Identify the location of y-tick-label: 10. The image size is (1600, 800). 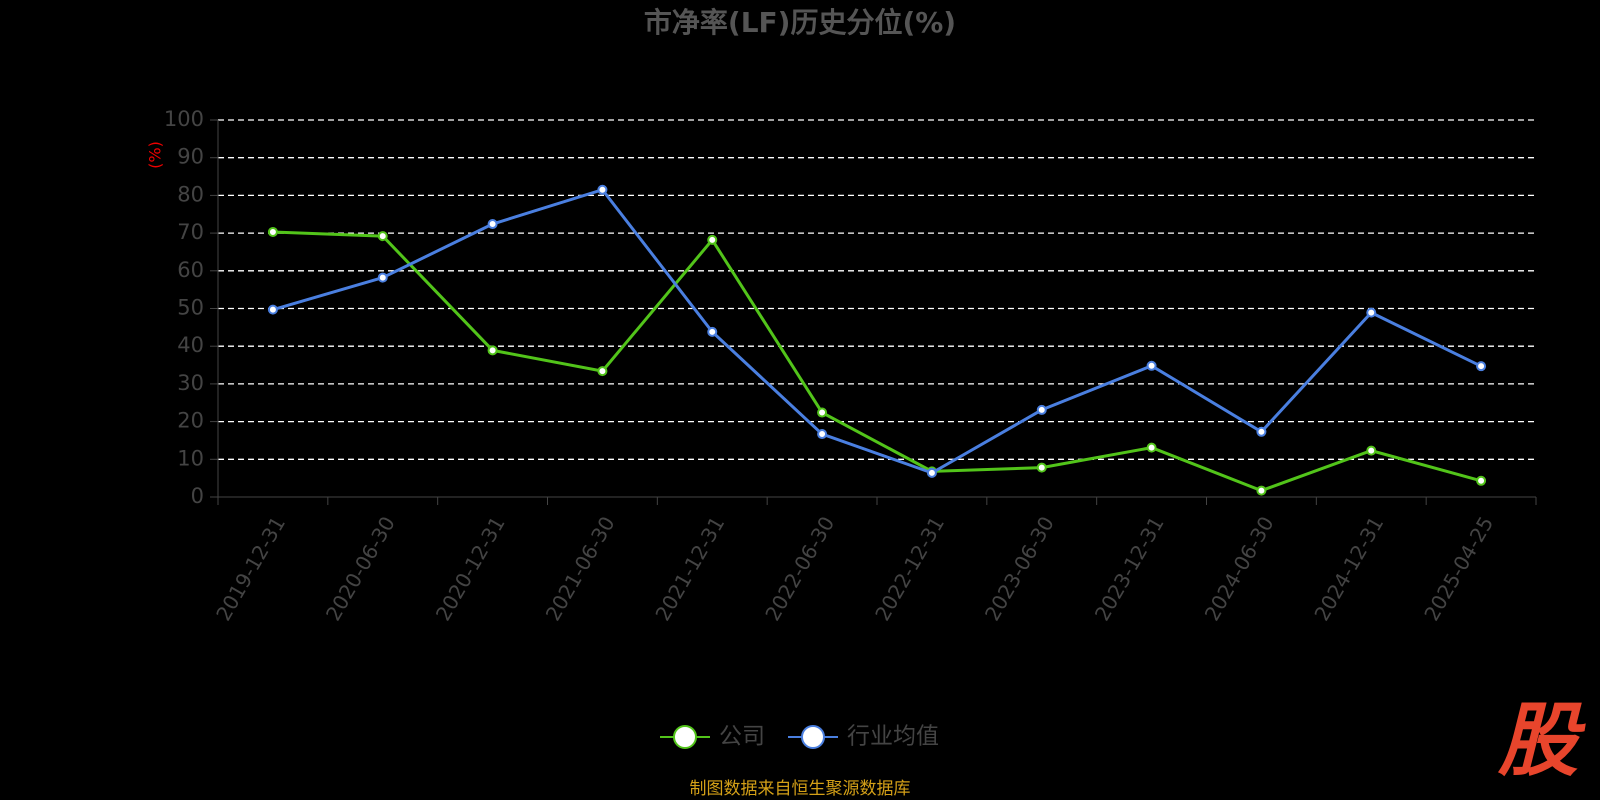
(190, 458).